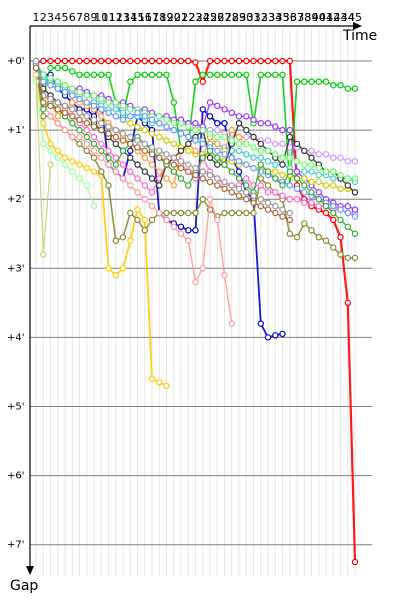 This screenshot has width=400, height=600. I want to click on x-tick-label: 38, so click(304, 17).